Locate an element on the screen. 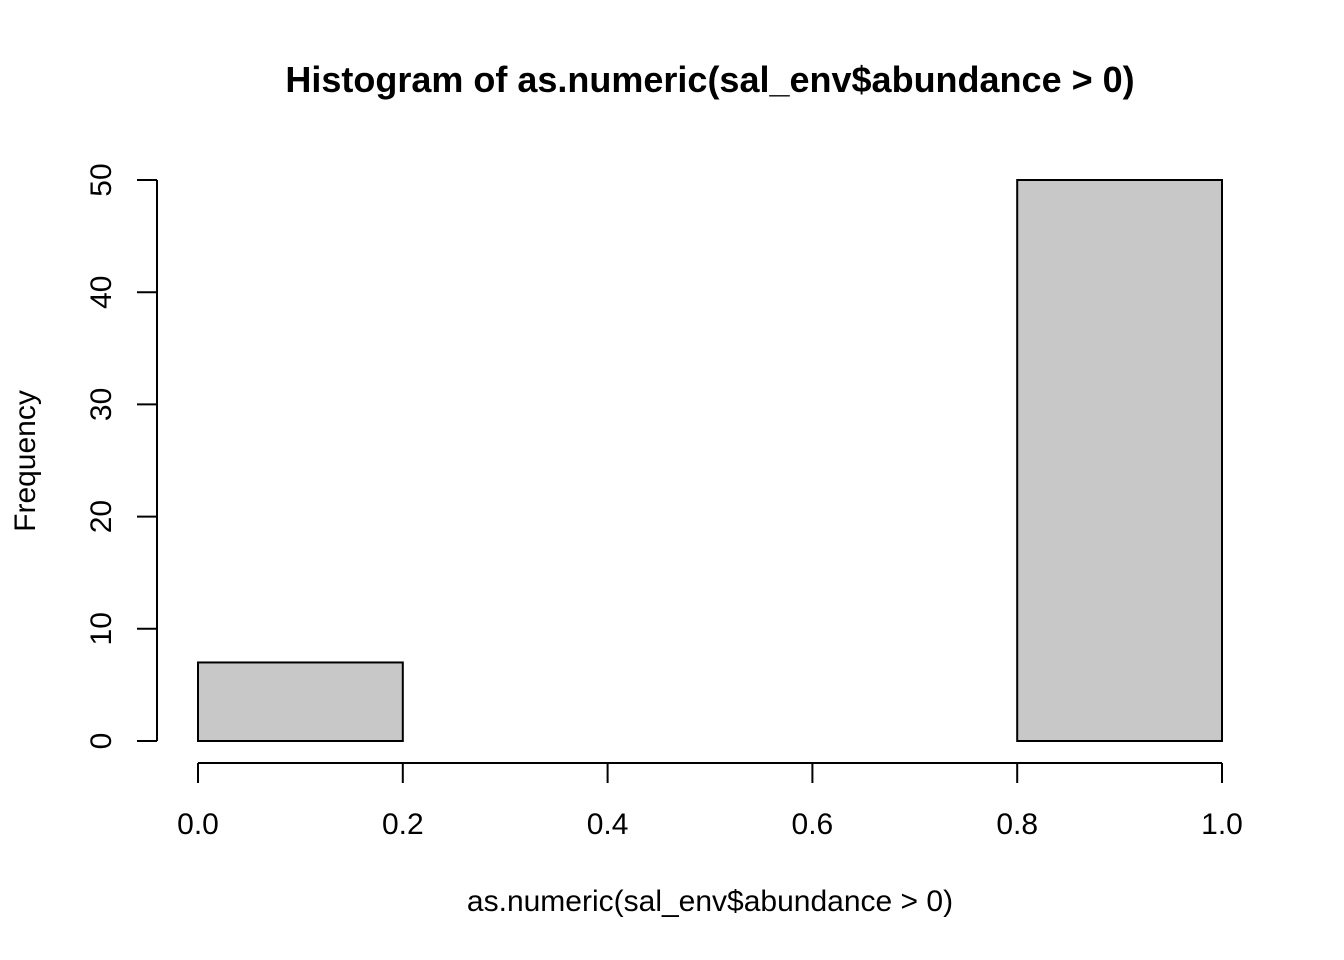  y-tick-label: 30 is located at coordinates (101, 404).